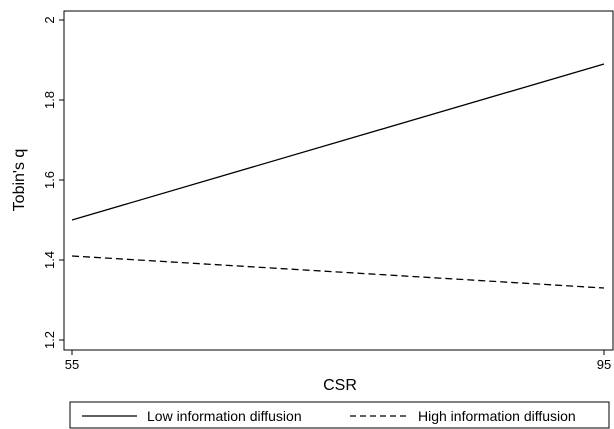 The height and width of the screenshot is (429, 614). Describe the element at coordinates (224, 416) in the screenshot. I see `legend-label-low: Low information diffusion` at that location.